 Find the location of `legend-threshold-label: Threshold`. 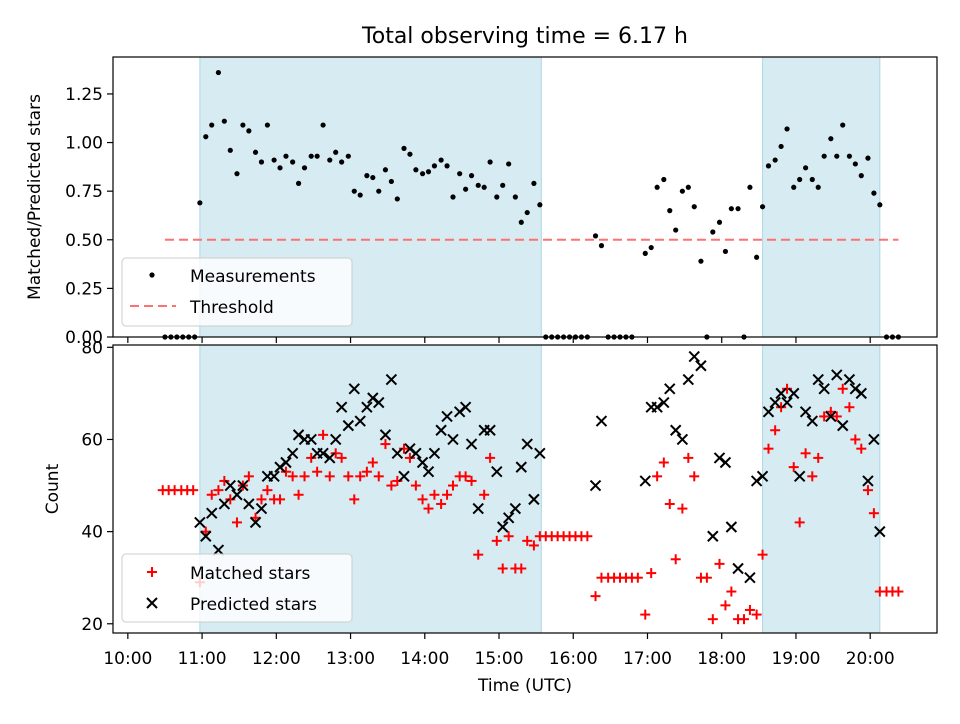

legend-threshold-label: Threshold is located at coordinates (231, 308).